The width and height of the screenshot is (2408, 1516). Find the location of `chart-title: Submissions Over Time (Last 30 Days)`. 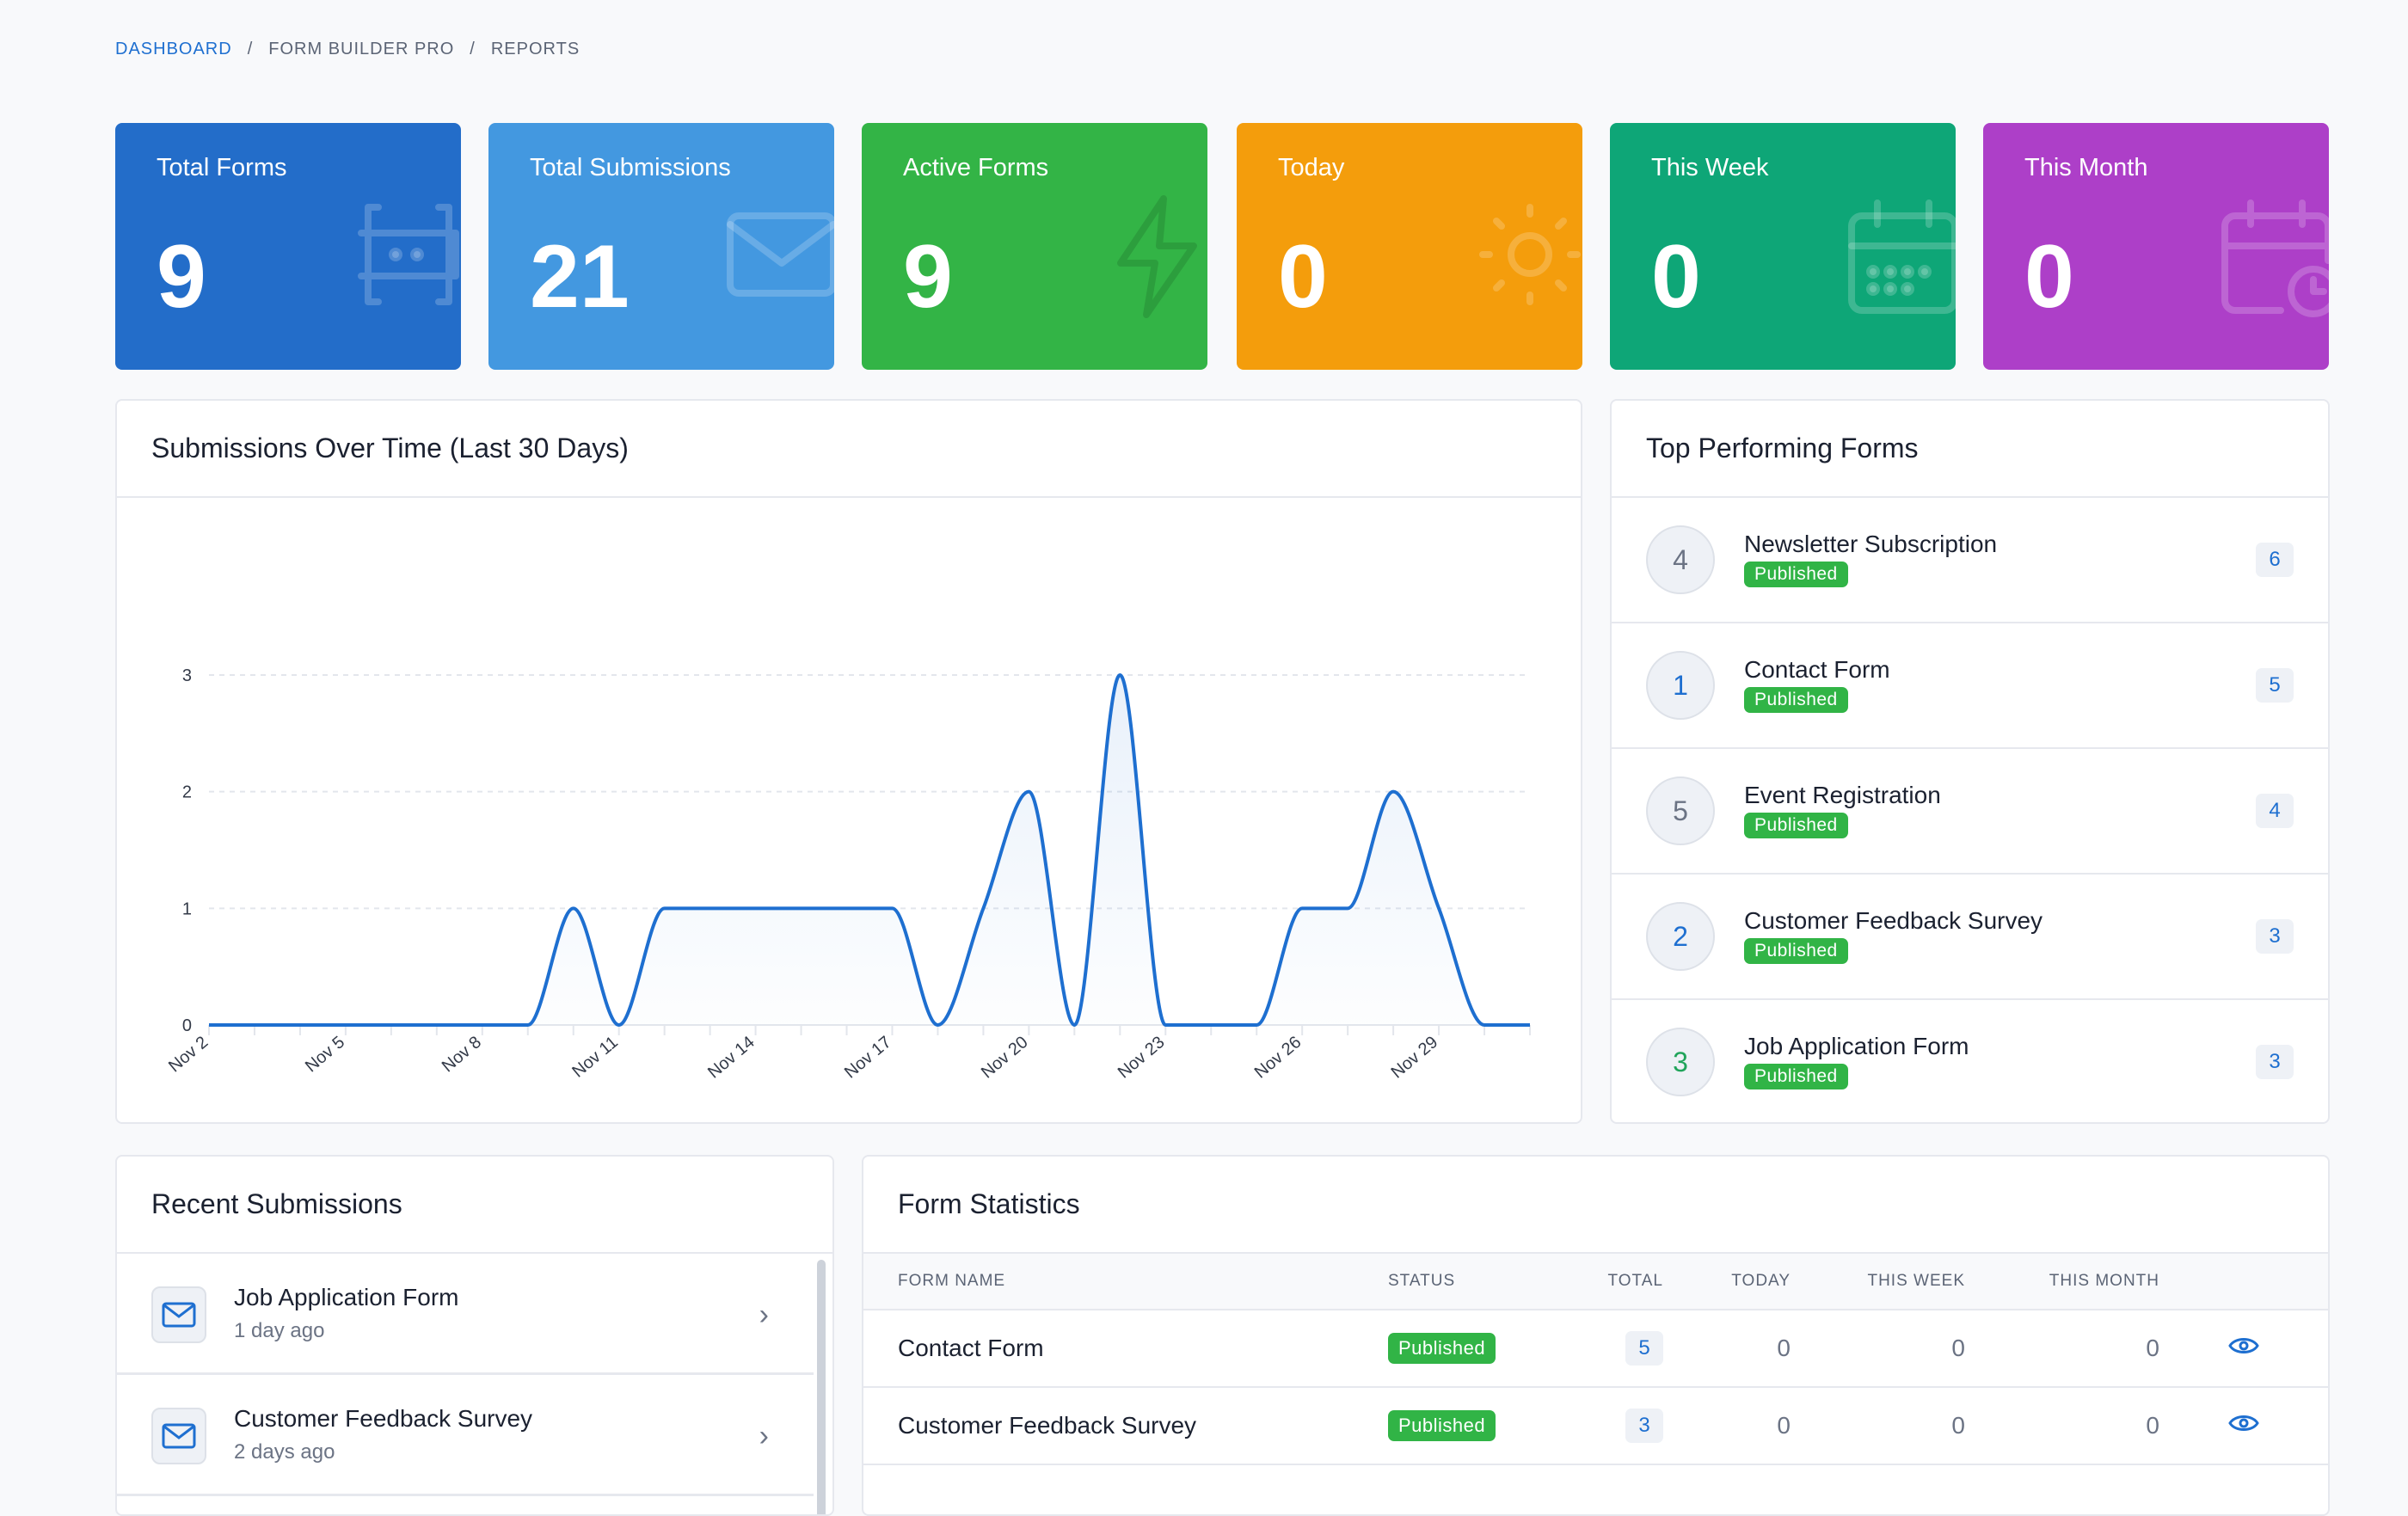

chart-title: Submissions Over Time (Last 30 Days) is located at coordinates (849, 449).